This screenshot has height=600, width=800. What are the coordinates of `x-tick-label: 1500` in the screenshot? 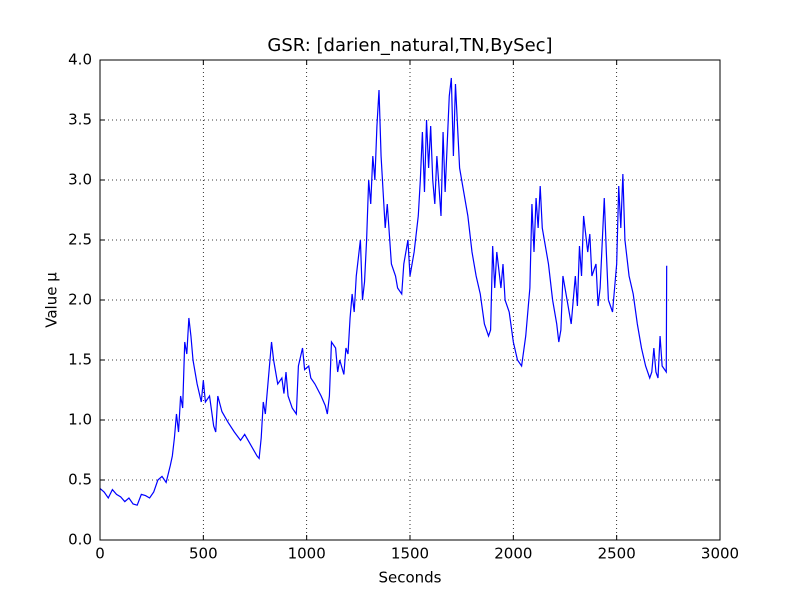 It's located at (410, 554).